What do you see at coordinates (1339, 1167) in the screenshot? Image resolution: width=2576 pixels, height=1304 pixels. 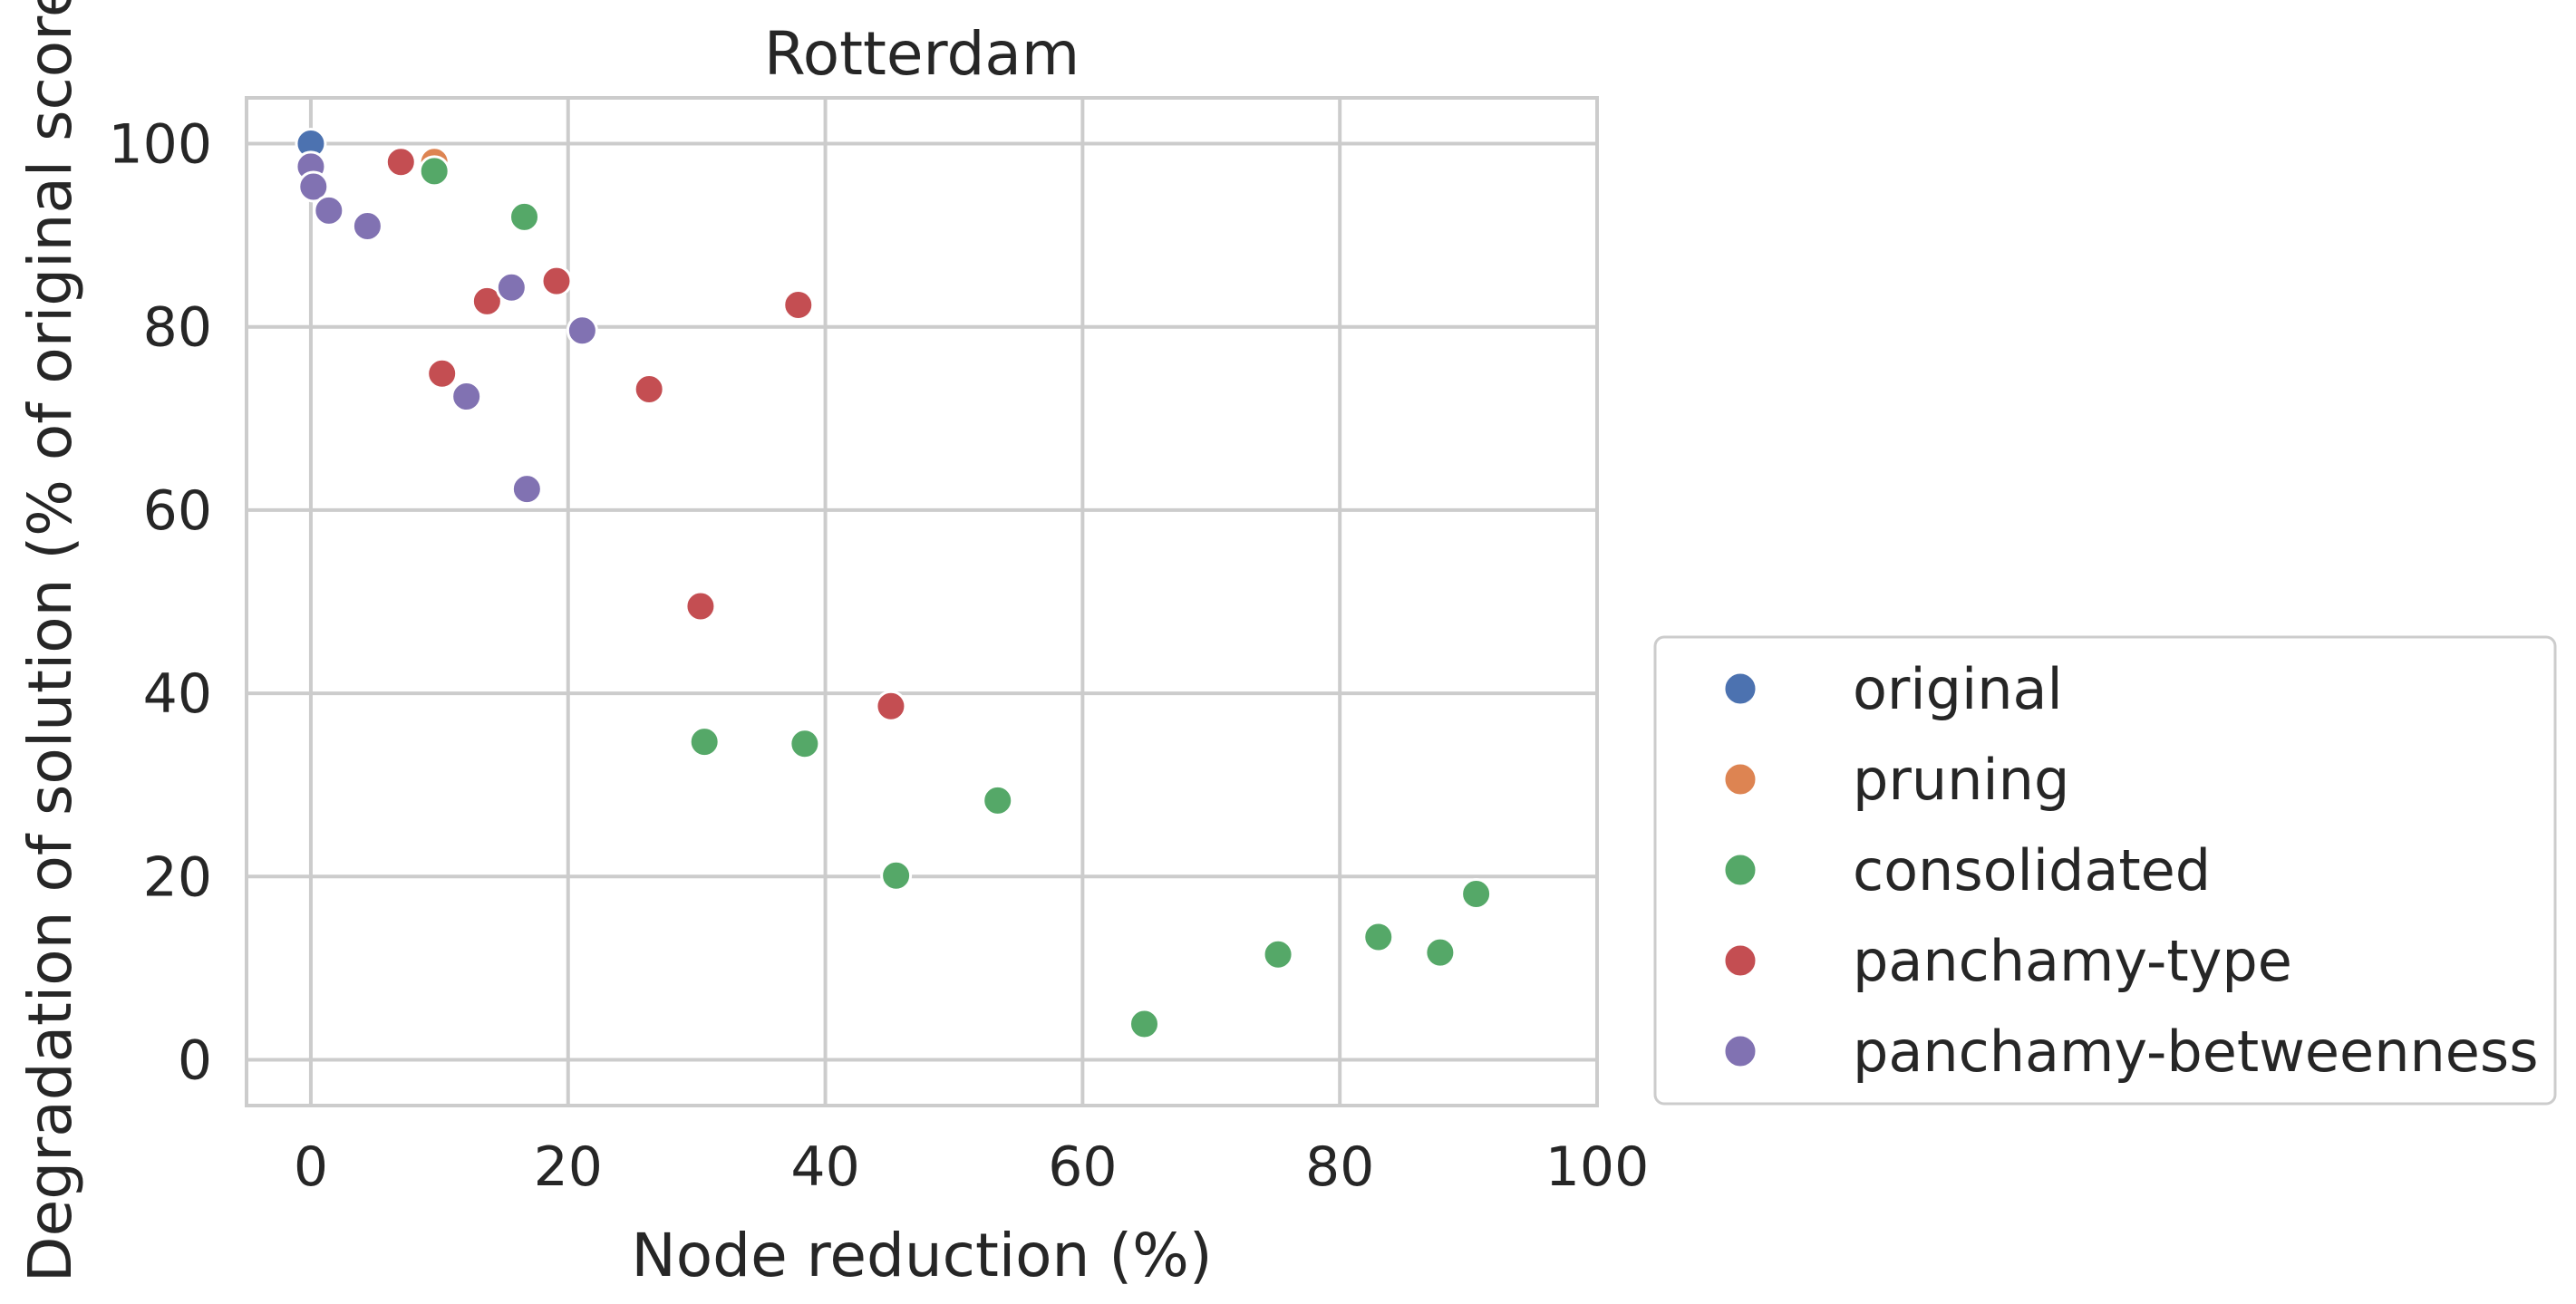 I see `x-tick-label: 80` at bounding box center [1339, 1167].